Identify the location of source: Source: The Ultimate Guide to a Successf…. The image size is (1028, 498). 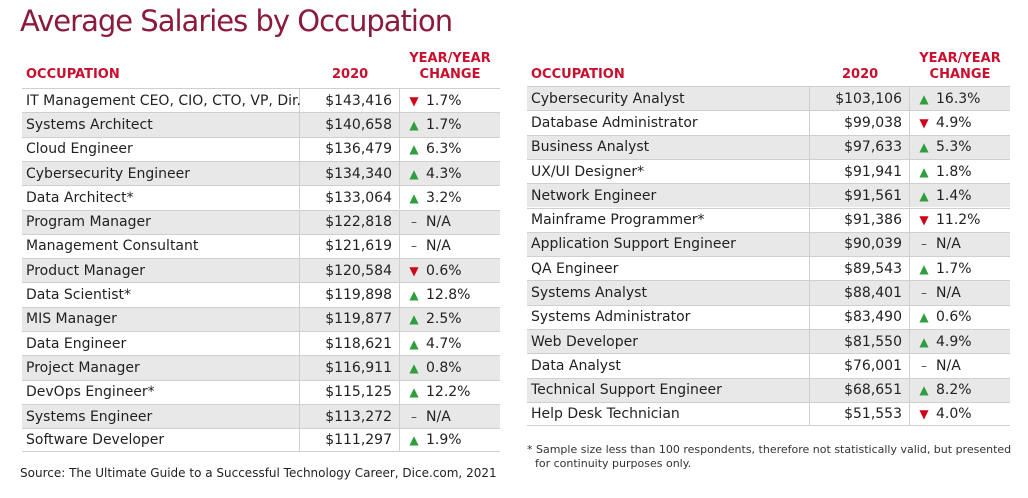
(258, 473).